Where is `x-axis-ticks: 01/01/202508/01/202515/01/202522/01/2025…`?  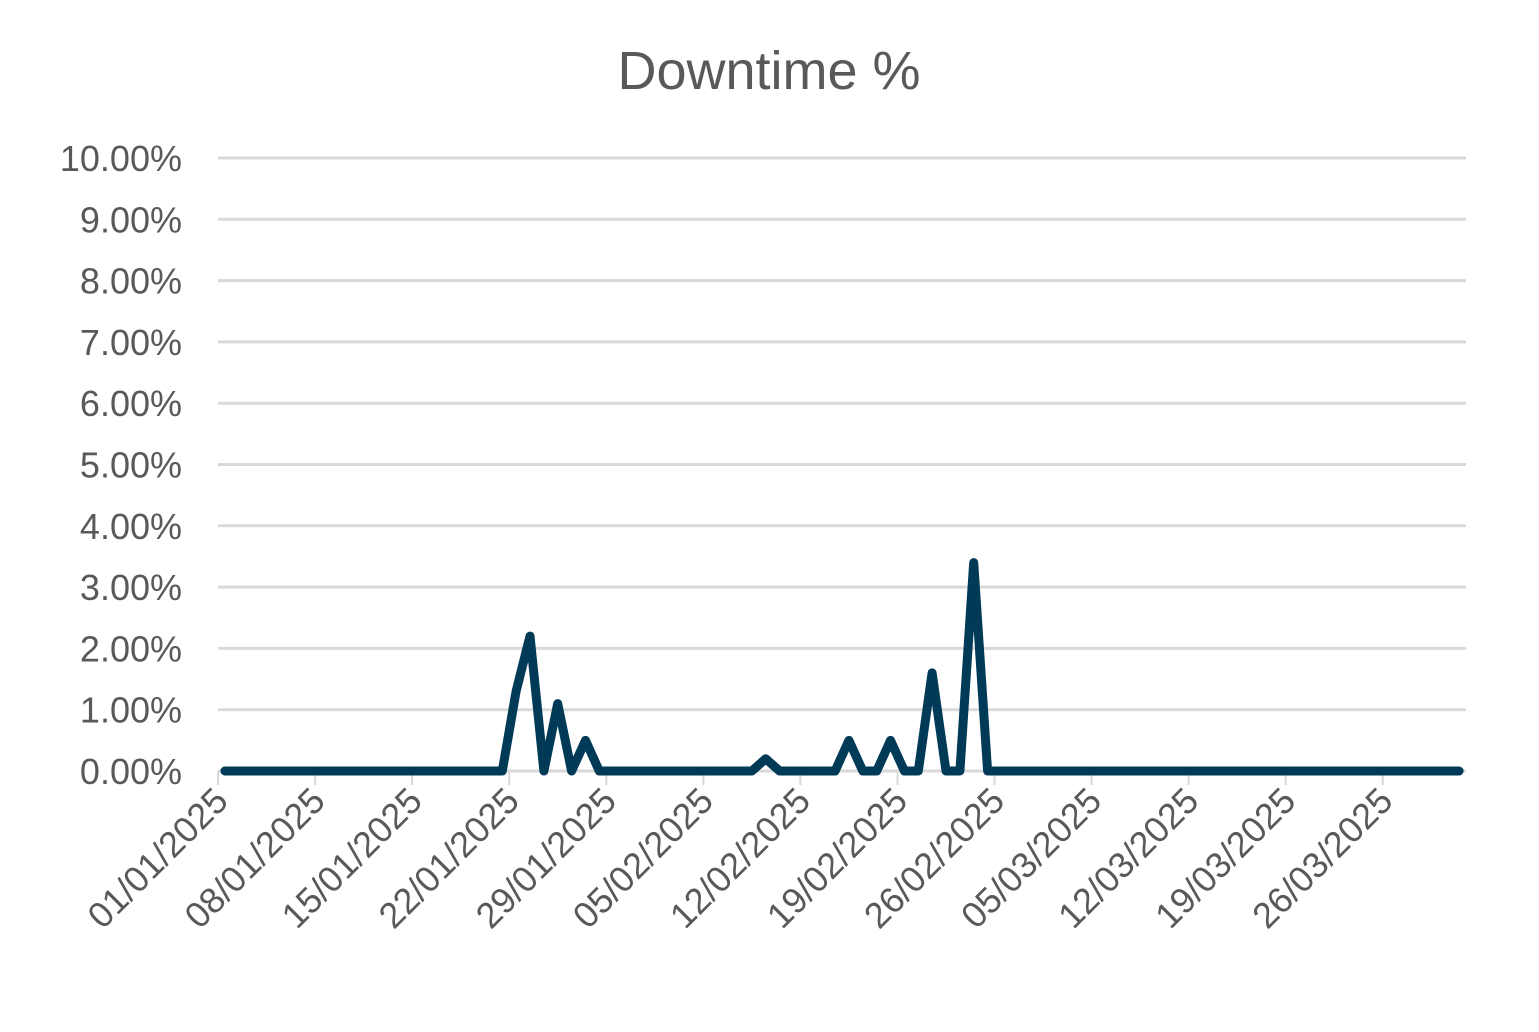
x-axis-ticks: 01/01/202508/01/202515/01/202522/01/2025… is located at coordinates (739, 853).